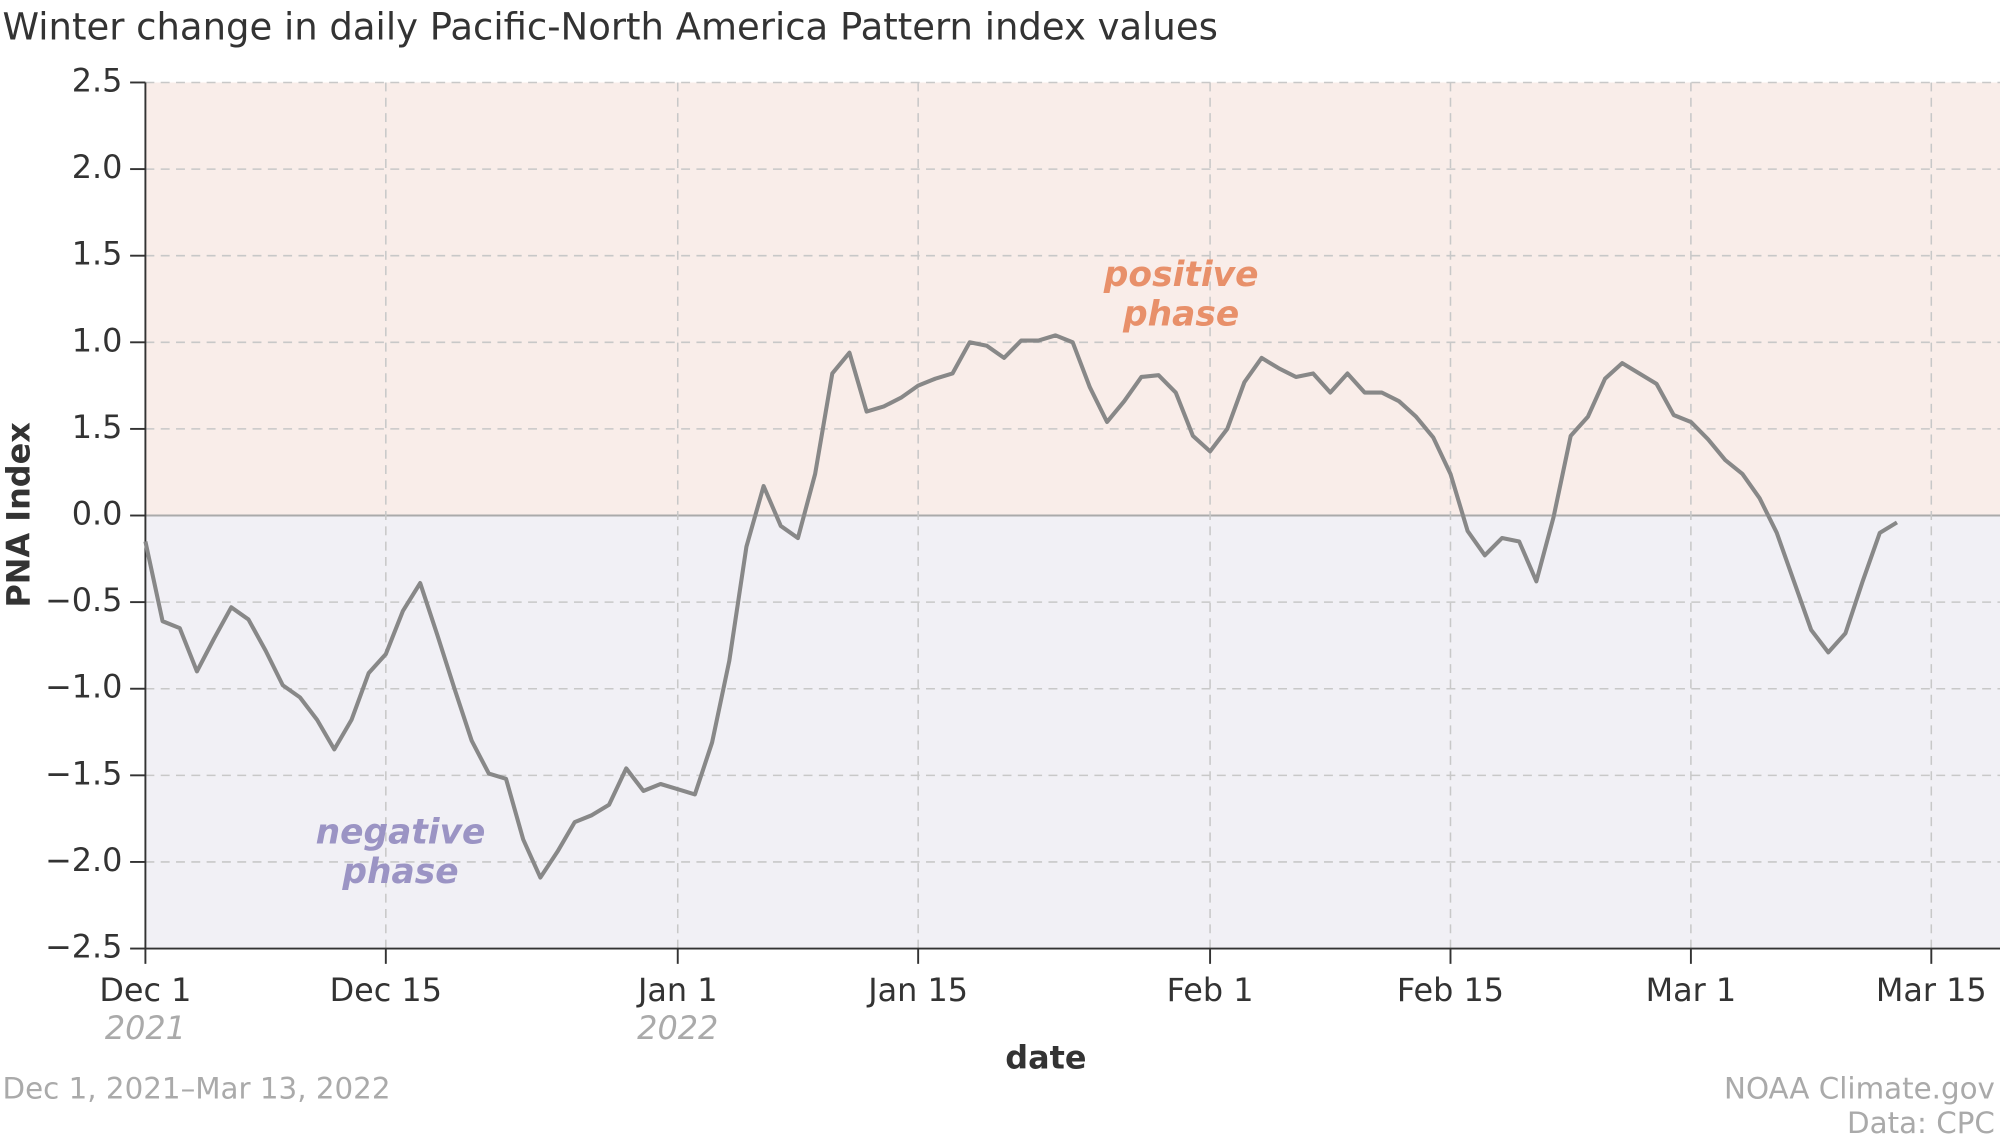 The height and width of the screenshot is (1142, 2000). Describe the element at coordinates (83, 860) in the screenshot. I see `y-tick-label: −2.0` at that location.